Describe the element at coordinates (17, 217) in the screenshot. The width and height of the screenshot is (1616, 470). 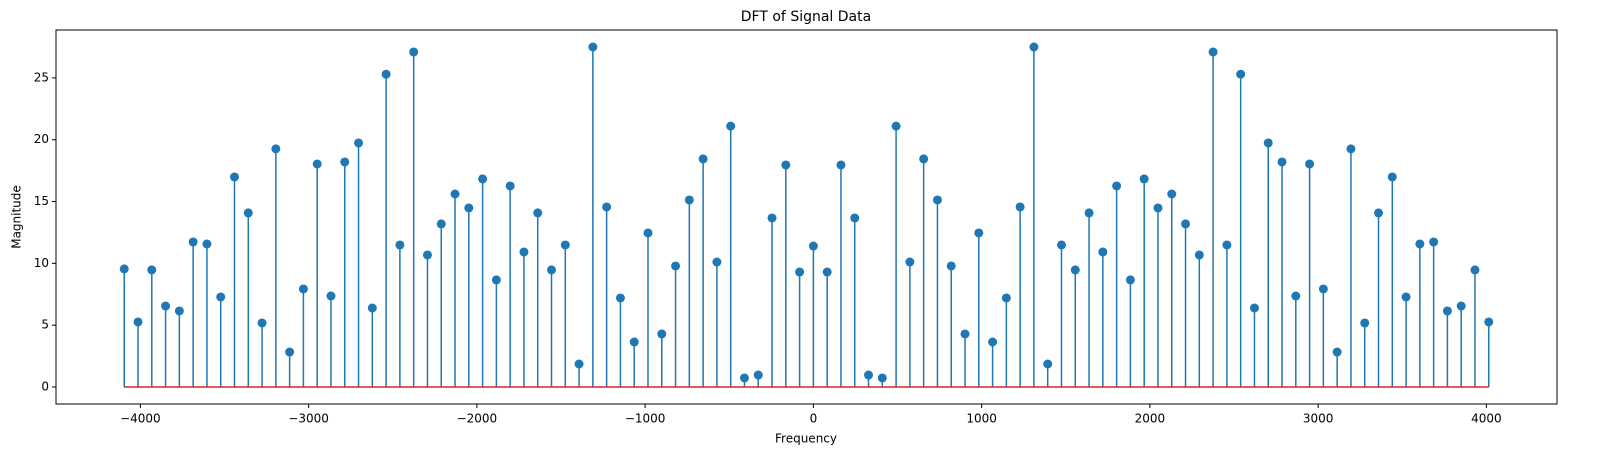
I see `y-axis-label: Magnitude` at that location.